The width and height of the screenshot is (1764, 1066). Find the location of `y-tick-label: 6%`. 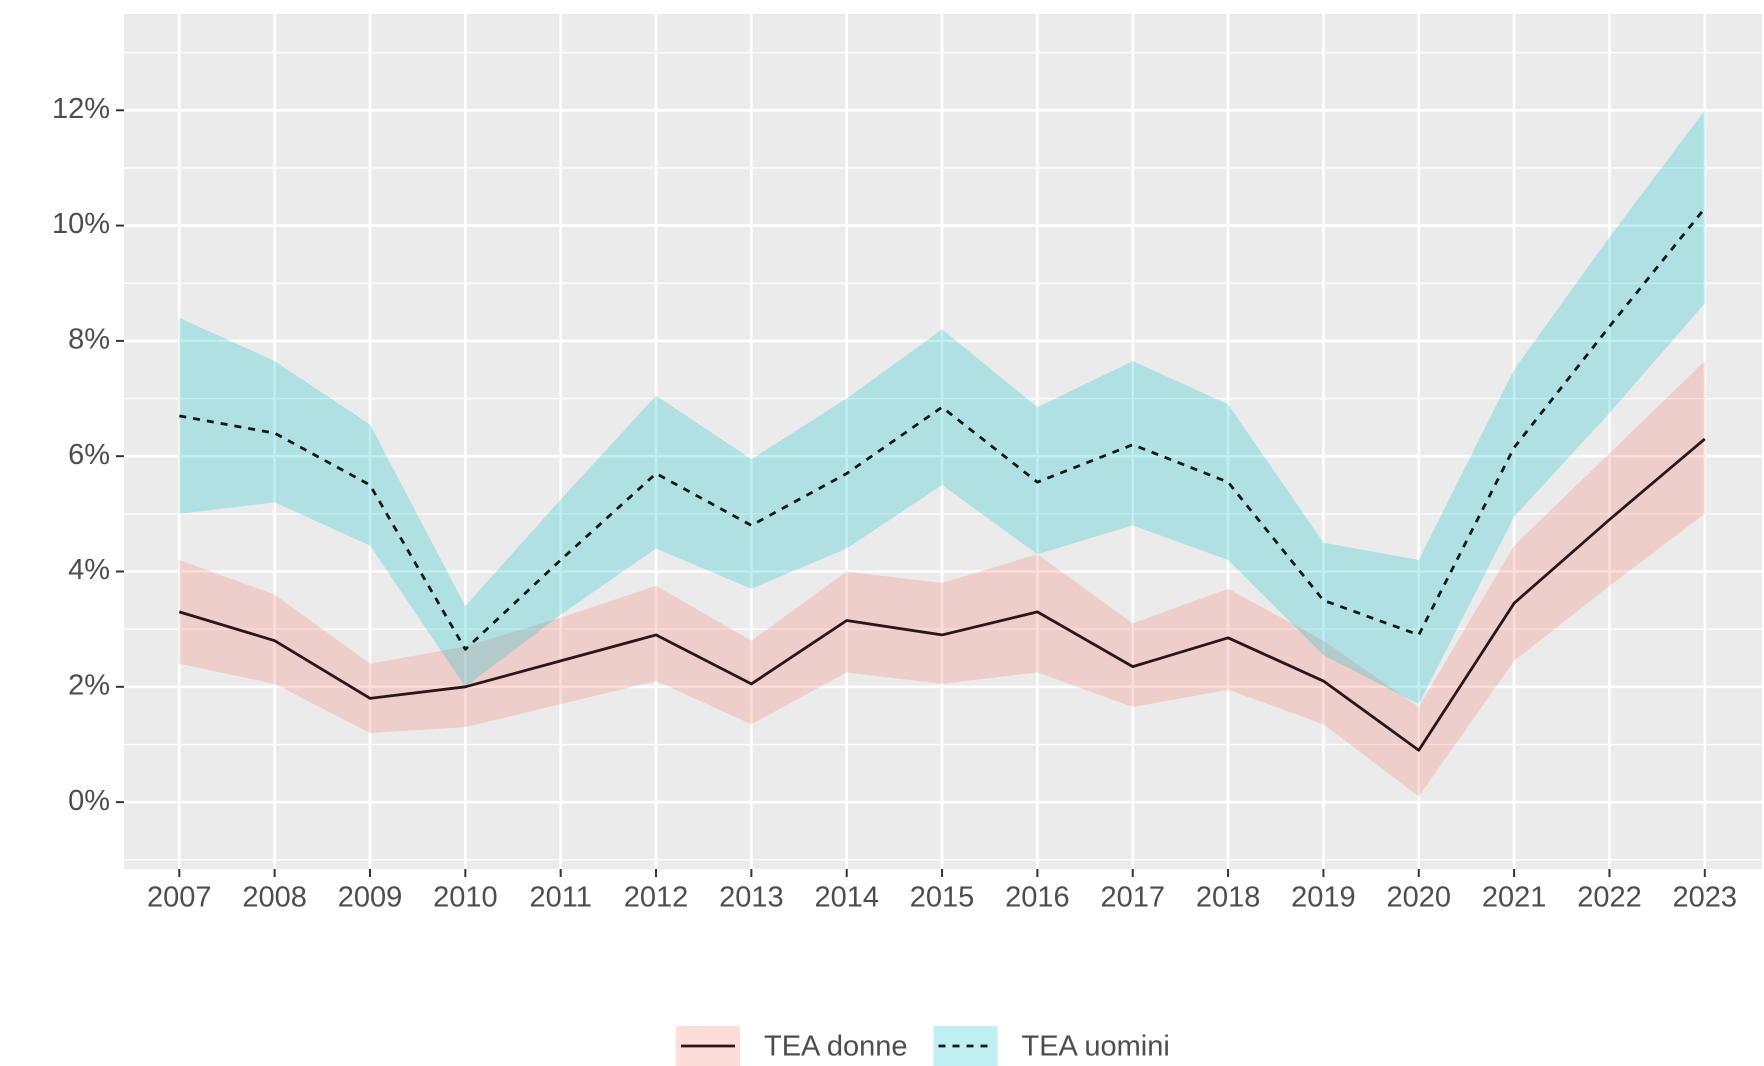

y-tick-label: 6% is located at coordinates (89, 455).